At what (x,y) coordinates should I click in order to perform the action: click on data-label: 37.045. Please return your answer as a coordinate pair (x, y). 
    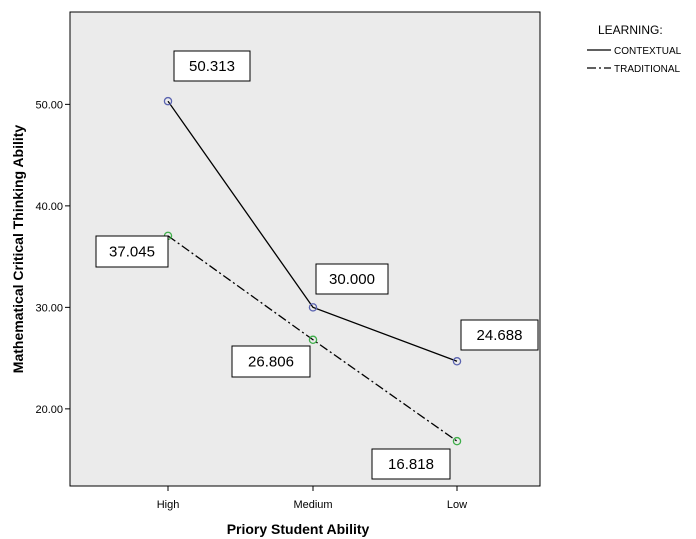
    Looking at the image, I should click on (132, 252).